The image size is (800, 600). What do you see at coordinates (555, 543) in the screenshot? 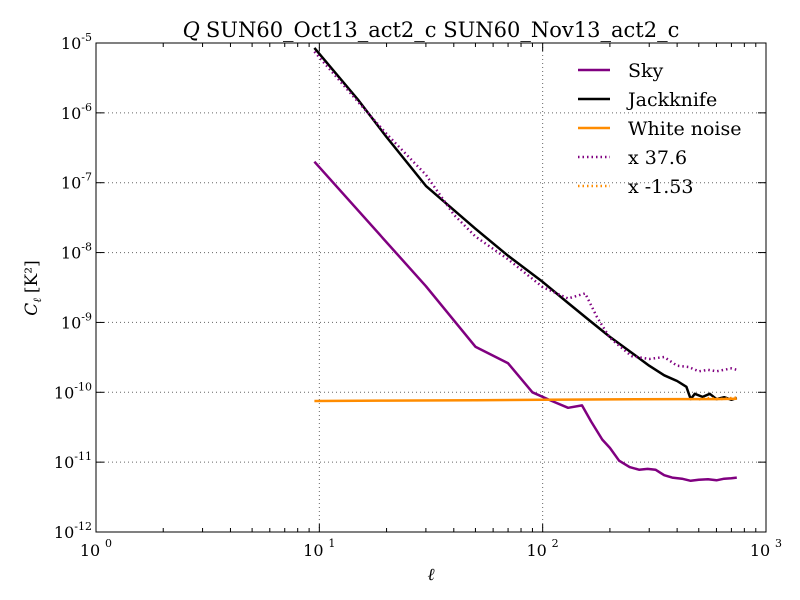
I see `x-tick-exponent: 2` at bounding box center [555, 543].